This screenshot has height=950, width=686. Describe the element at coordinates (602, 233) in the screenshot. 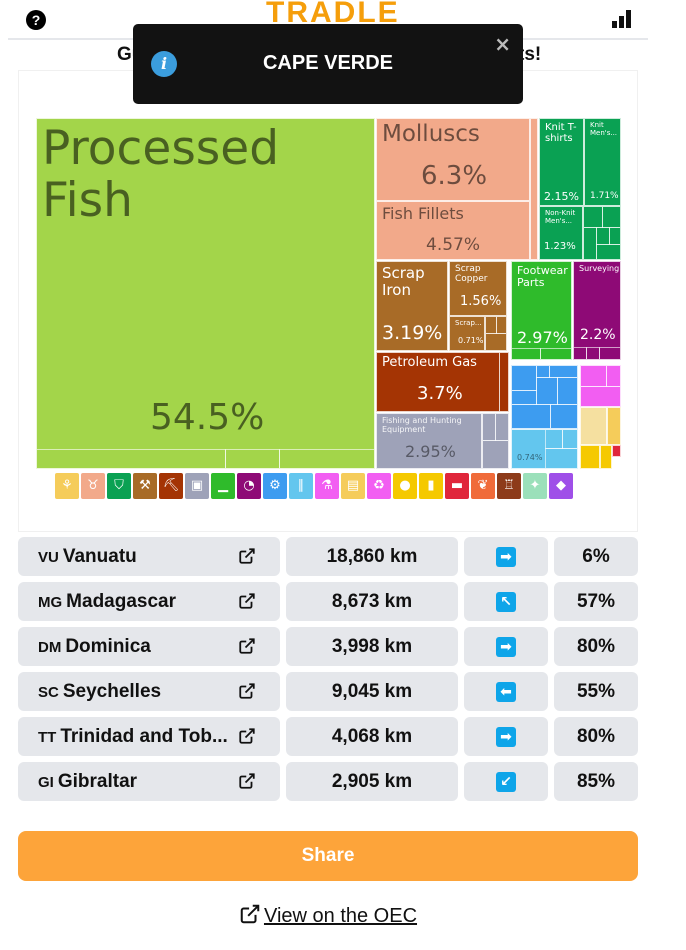

I see `treemap-textile-misc` at that location.